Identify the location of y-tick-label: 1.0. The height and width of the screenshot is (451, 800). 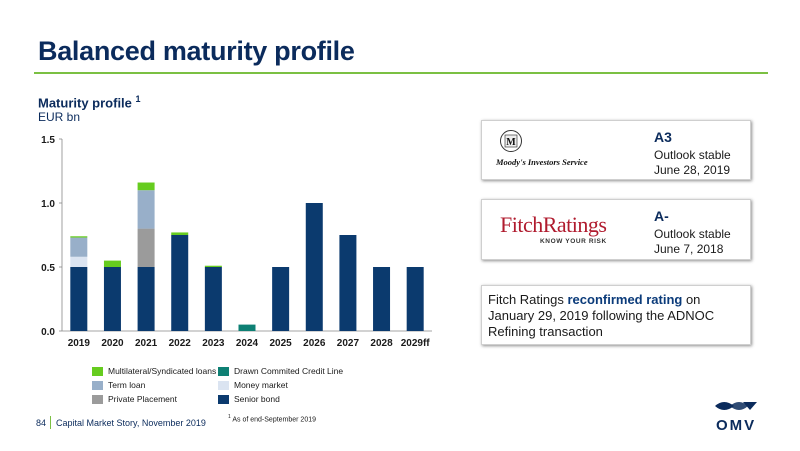
(48, 204).